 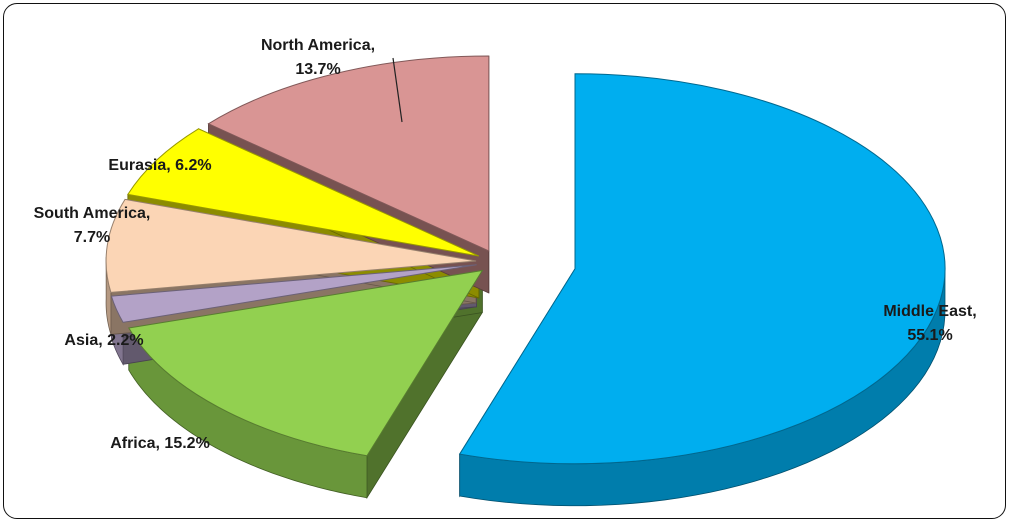 What do you see at coordinates (159, 165) in the screenshot?
I see `eurasia-data-label: Eurasia, 6.2%` at bounding box center [159, 165].